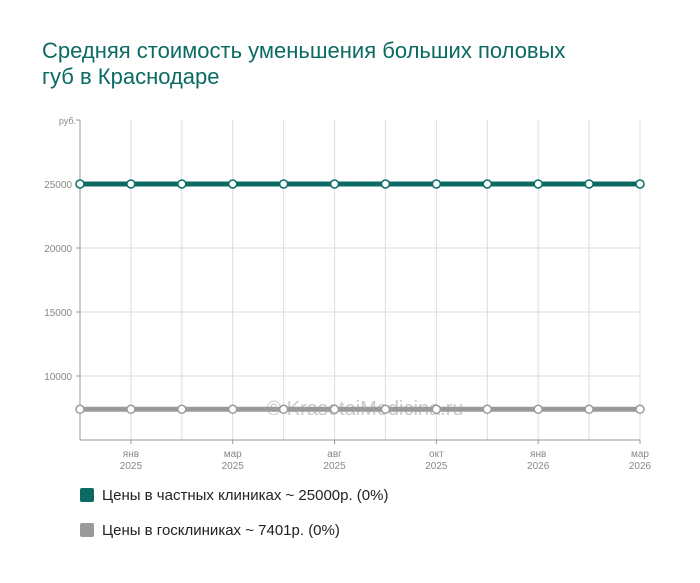 This screenshot has height=583, width=700. Describe the element at coordinates (58, 313) in the screenshot. I see `y-tick-label: 15000` at that location.